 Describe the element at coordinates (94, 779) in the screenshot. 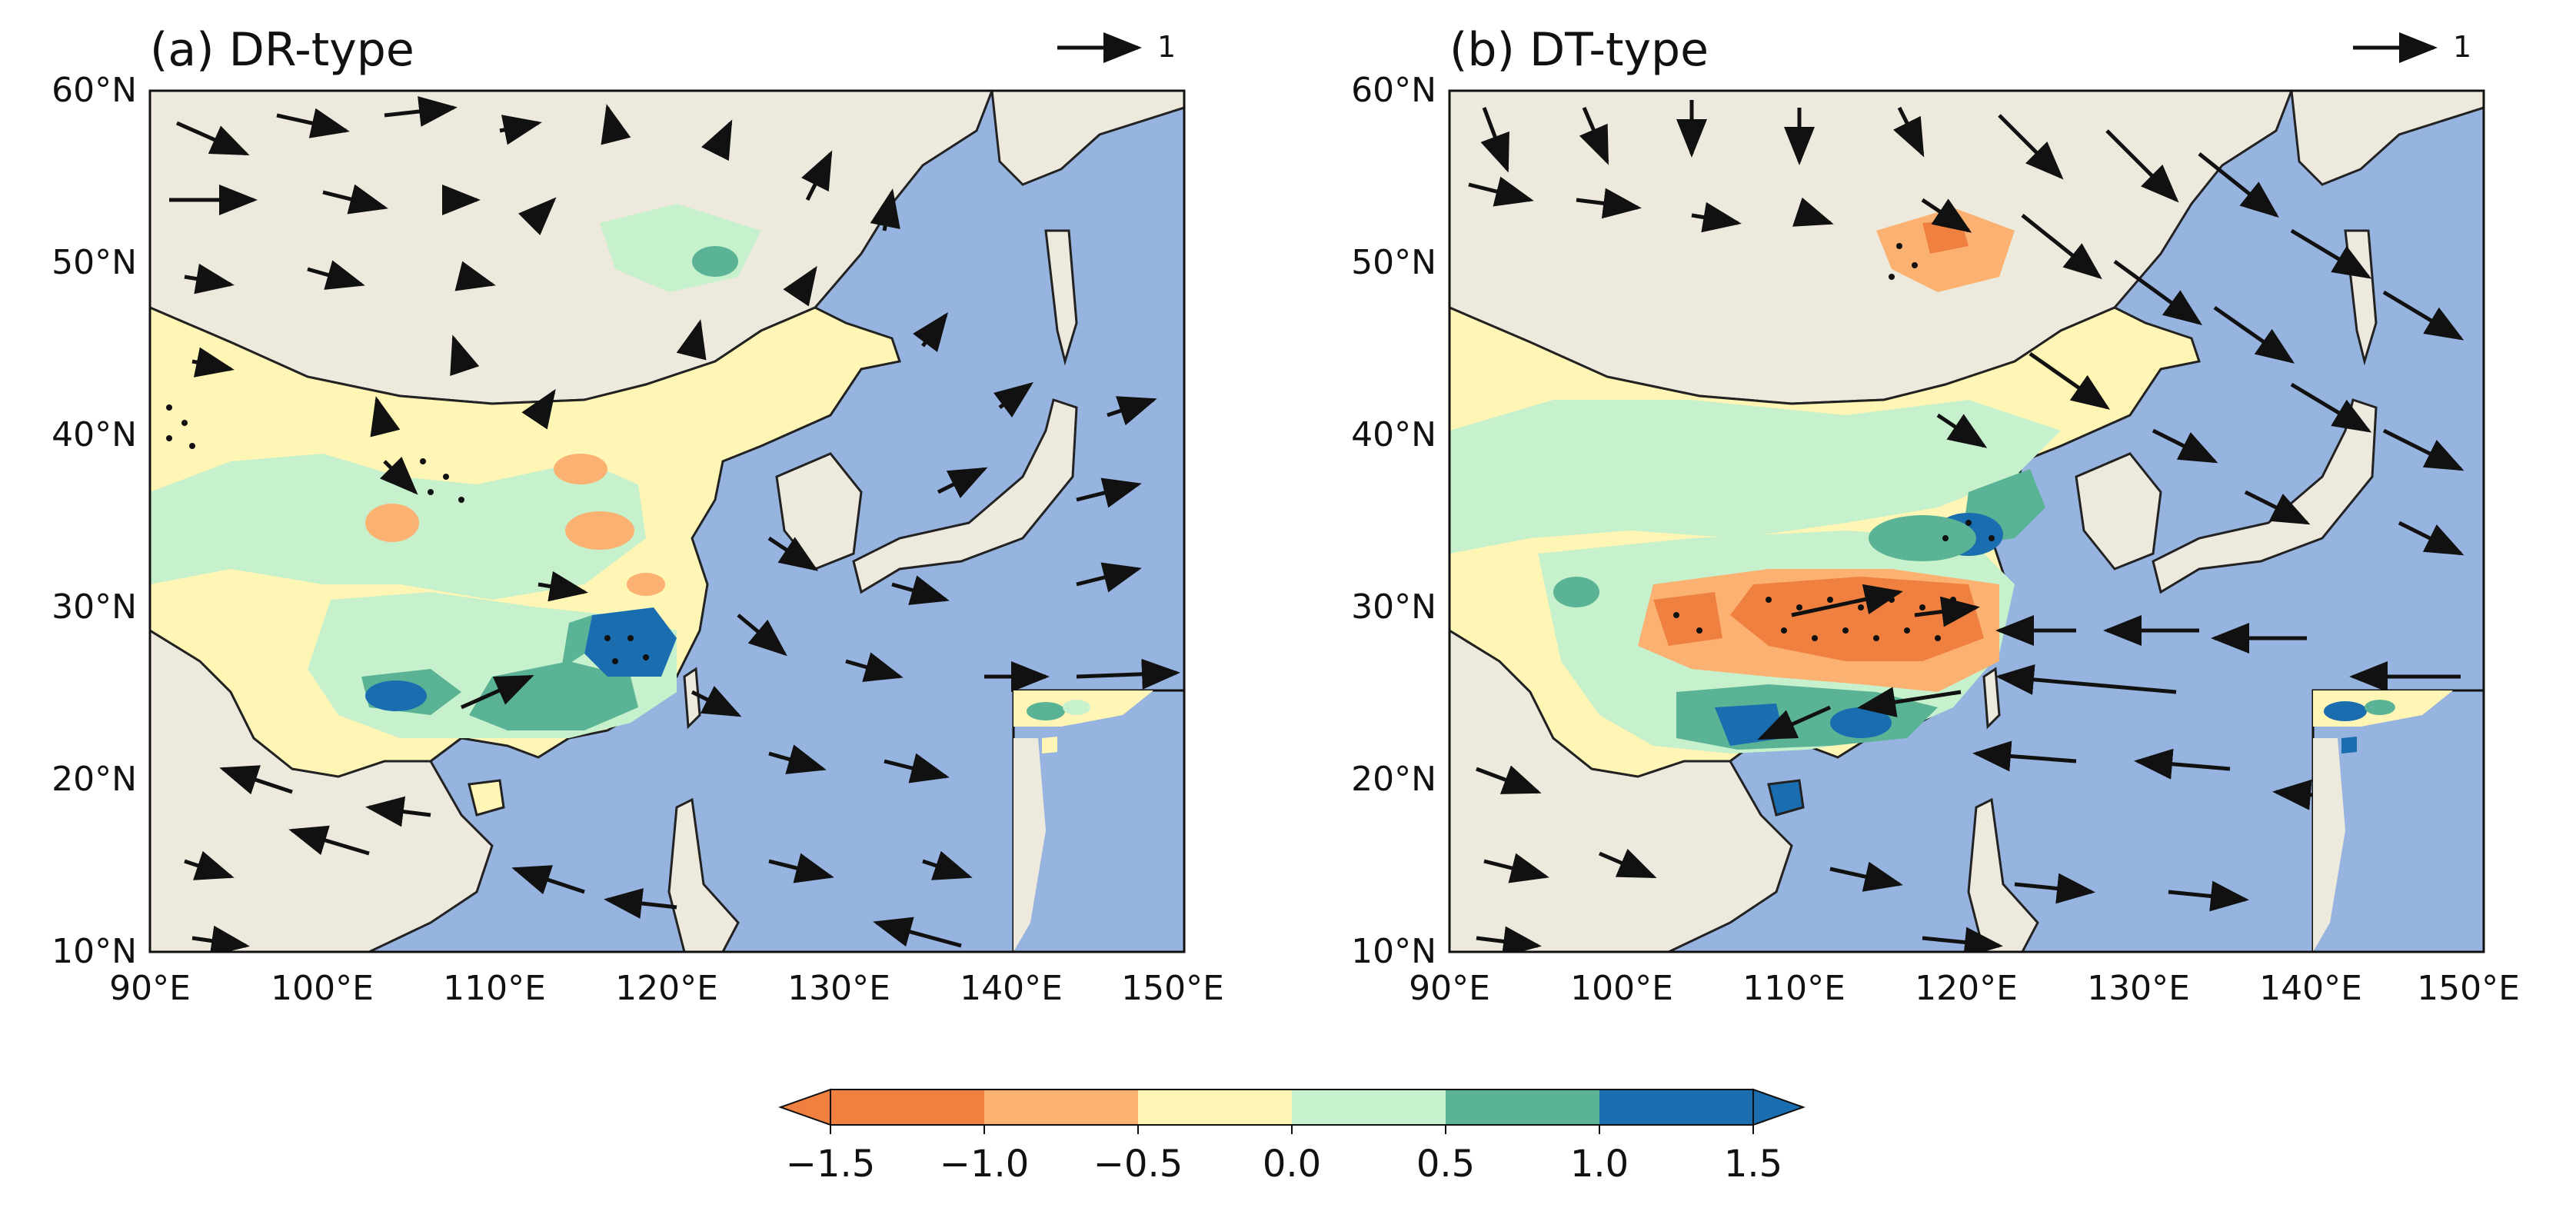

I see `panel-a-lat-20: 20°N` at that location.